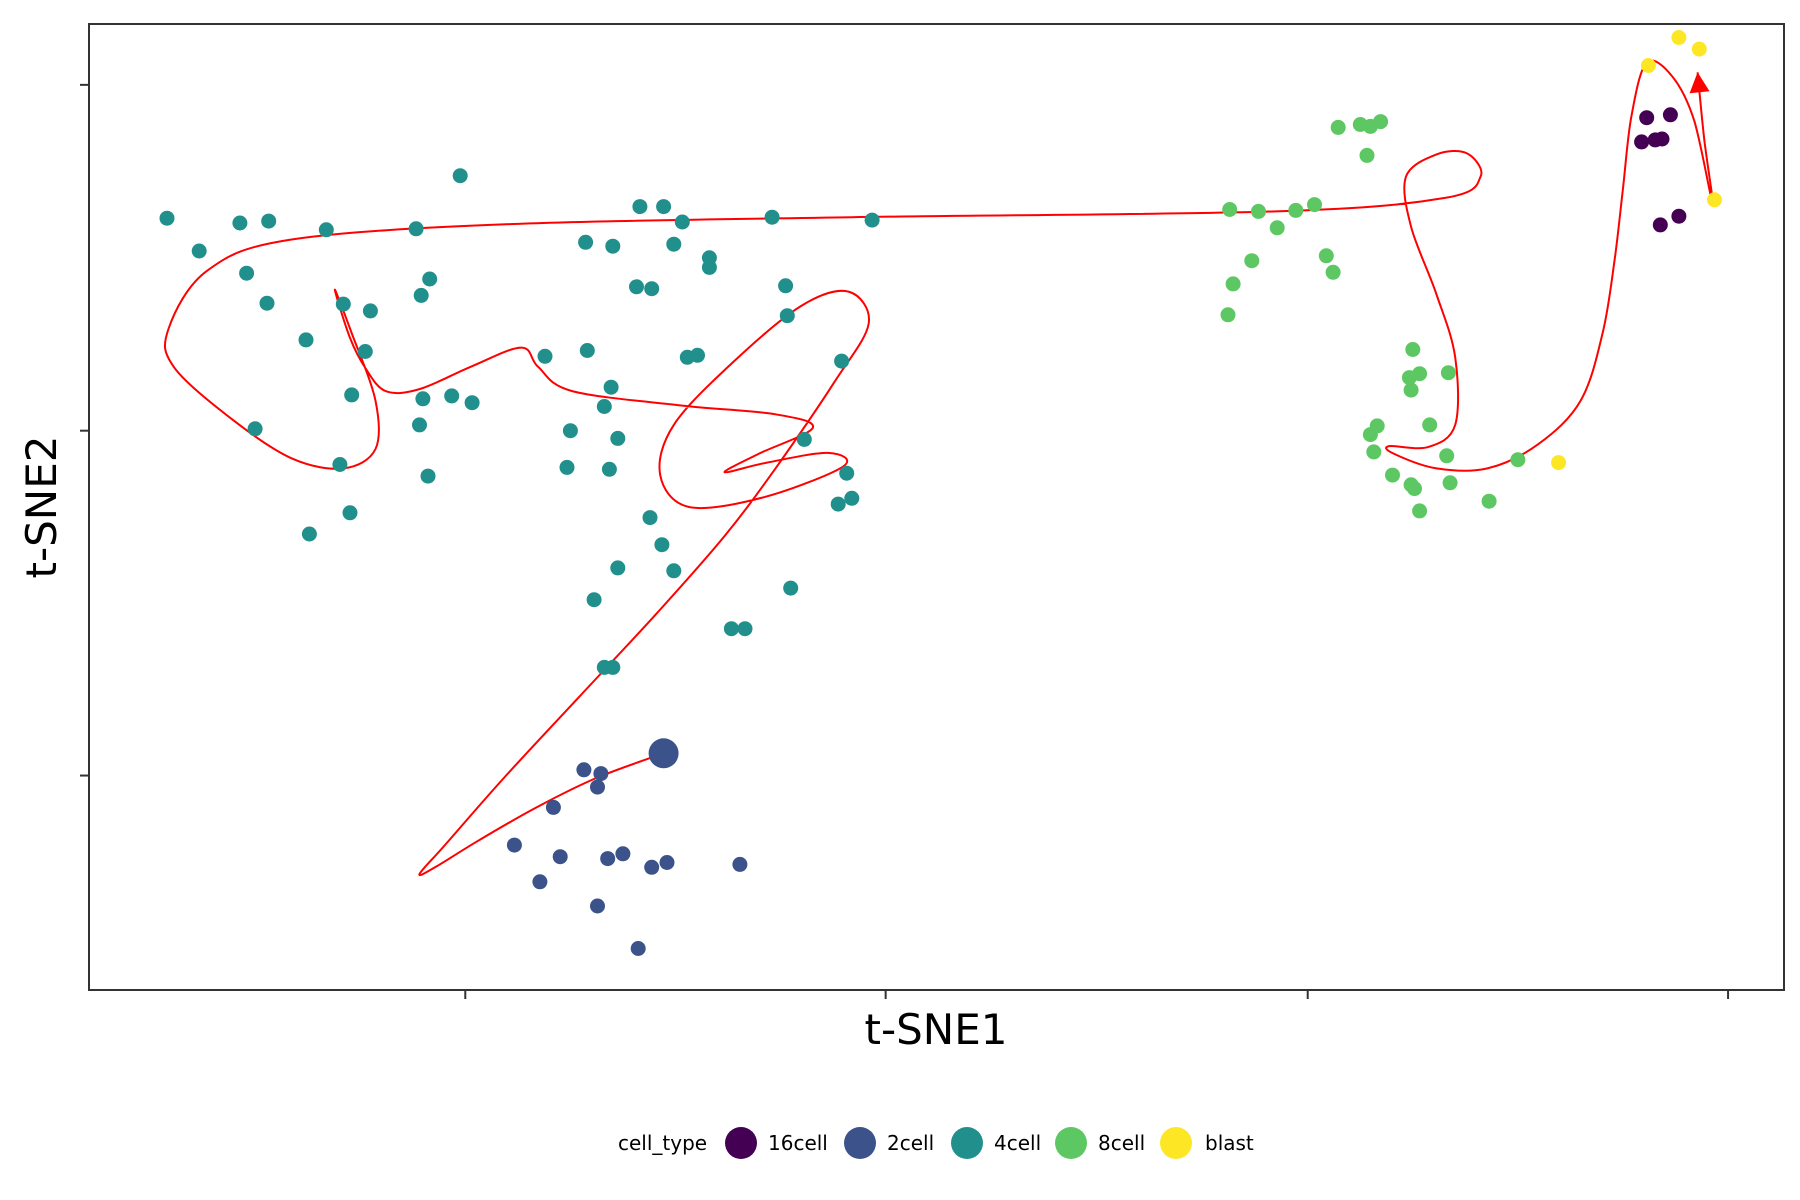 This screenshot has width=1800, height=1200. What do you see at coordinates (860, 1143) in the screenshot?
I see `legend-key-2cell` at bounding box center [860, 1143].